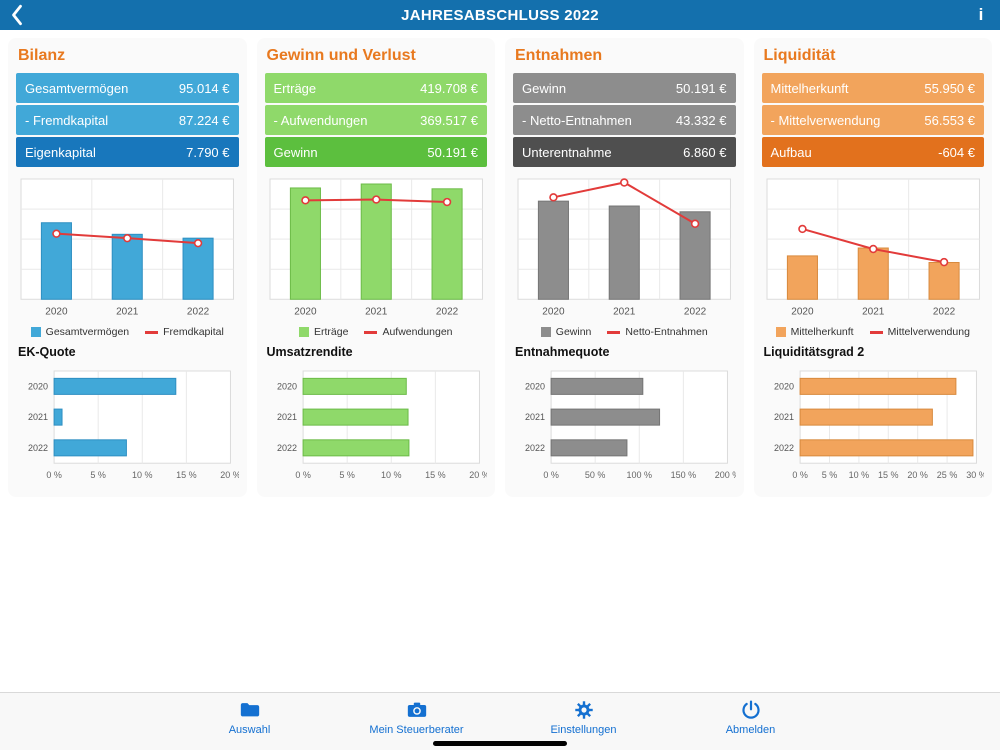 Image resolution: width=1000 pixels, height=750 pixels. Describe the element at coordinates (382, 425) in the screenshot. I see `hbar-chart-umsatzrendite: 0 % 5 % 10 % 15 % 20 % 2020 2021 2022` at that location.